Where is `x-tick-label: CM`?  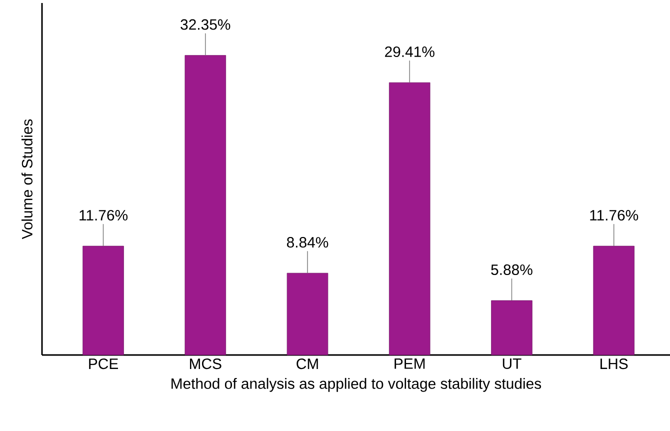
x-tick-label: CM is located at coordinates (307, 364).